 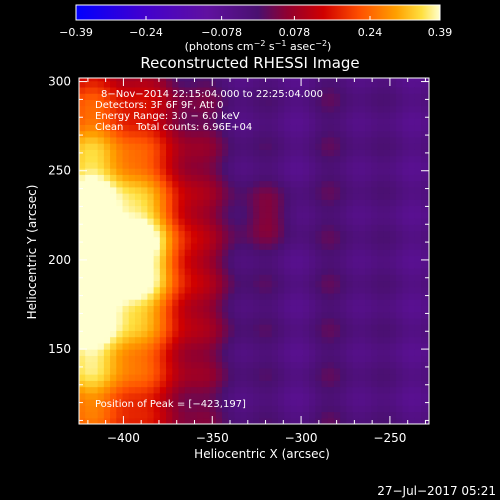 What do you see at coordinates (59, 260) in the screenshot?
I see `y-tick-label: 200` at bounding box center [59, 260].